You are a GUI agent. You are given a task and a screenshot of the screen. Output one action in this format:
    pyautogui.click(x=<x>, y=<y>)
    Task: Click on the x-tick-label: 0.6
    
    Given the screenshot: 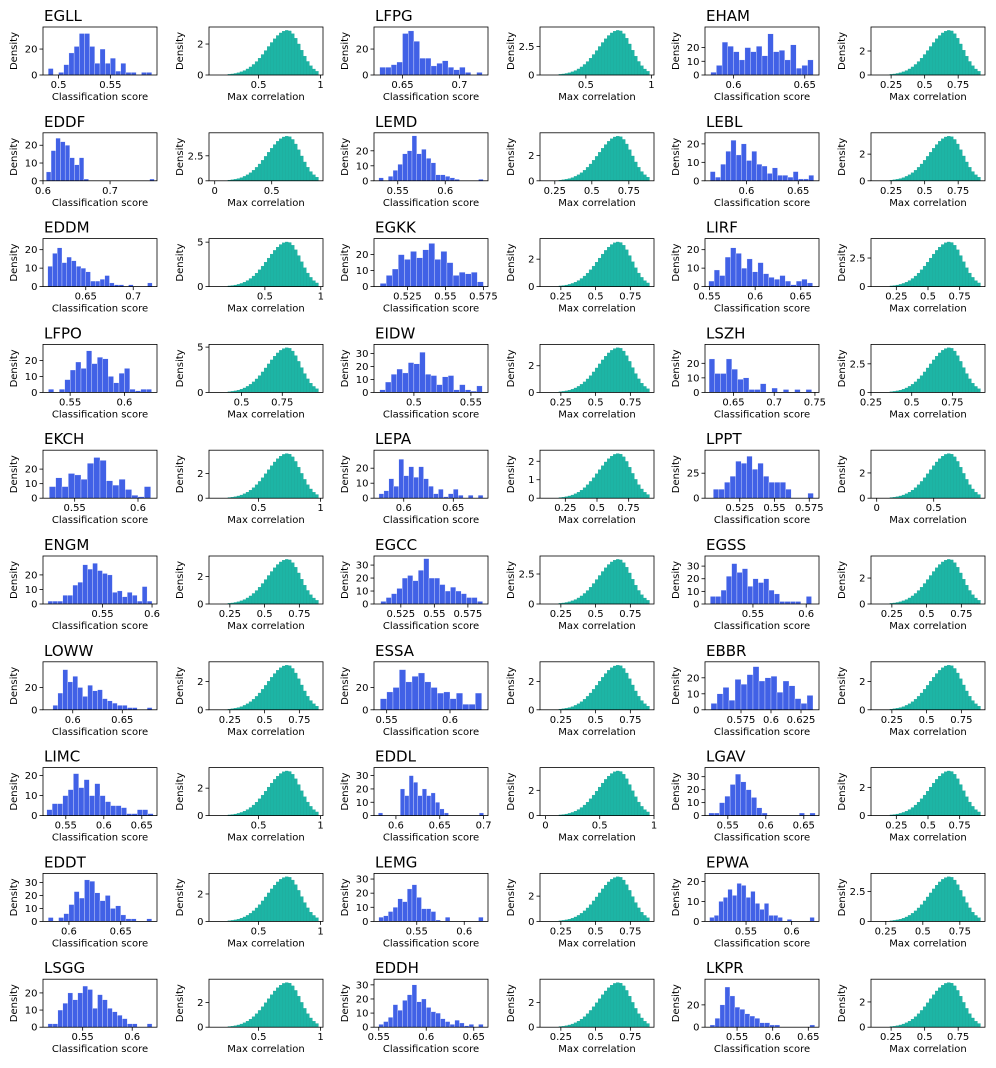 What is the action you would take?
    pyautogui.click(x=73, y=720)
    